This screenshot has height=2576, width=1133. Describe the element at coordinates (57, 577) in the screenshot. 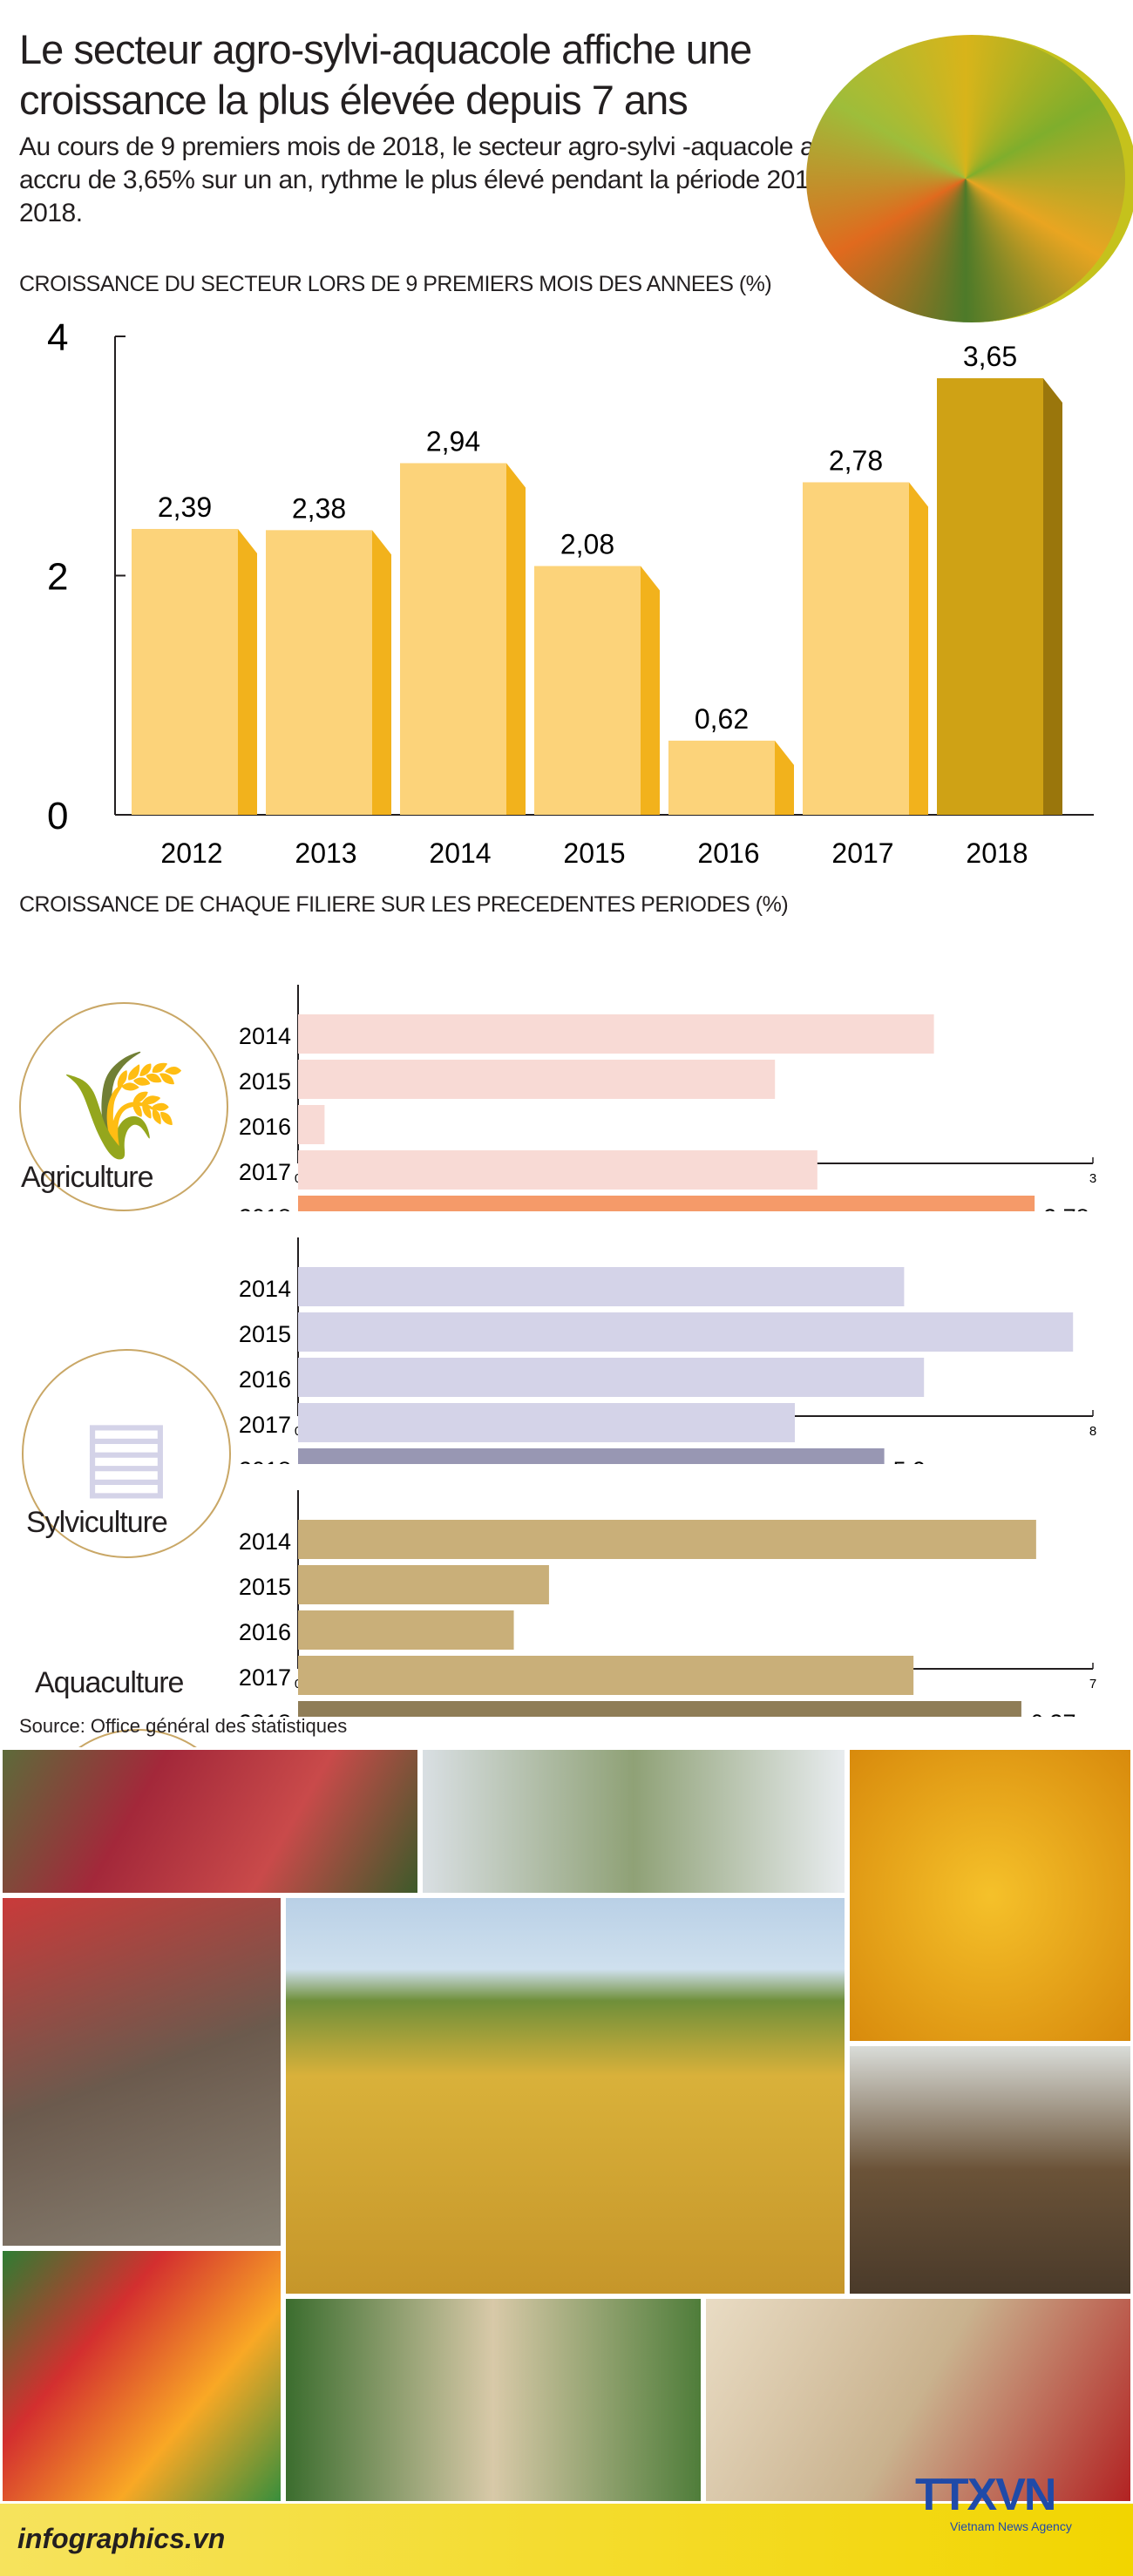

I see `y-tick-label: 2` at that location.